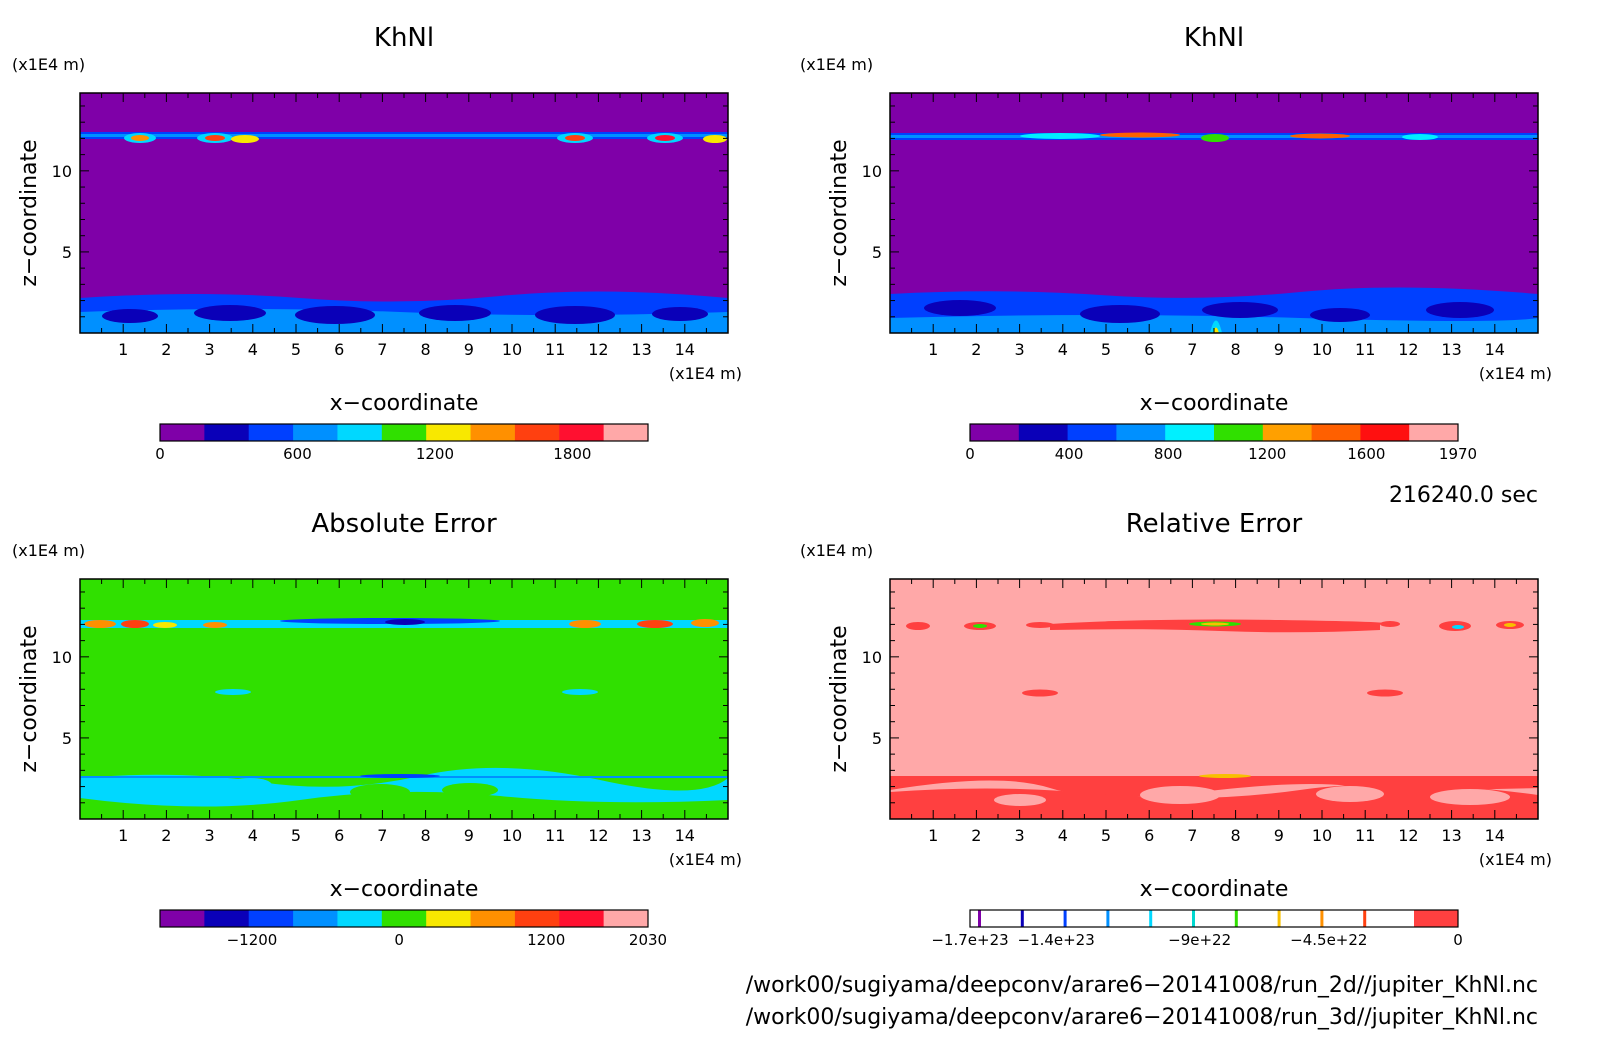  What do you see at coordinates (1168, 454) in the screenshot?
I see `colorbar-tick-label: 800` at bounding box center [1168, 454].